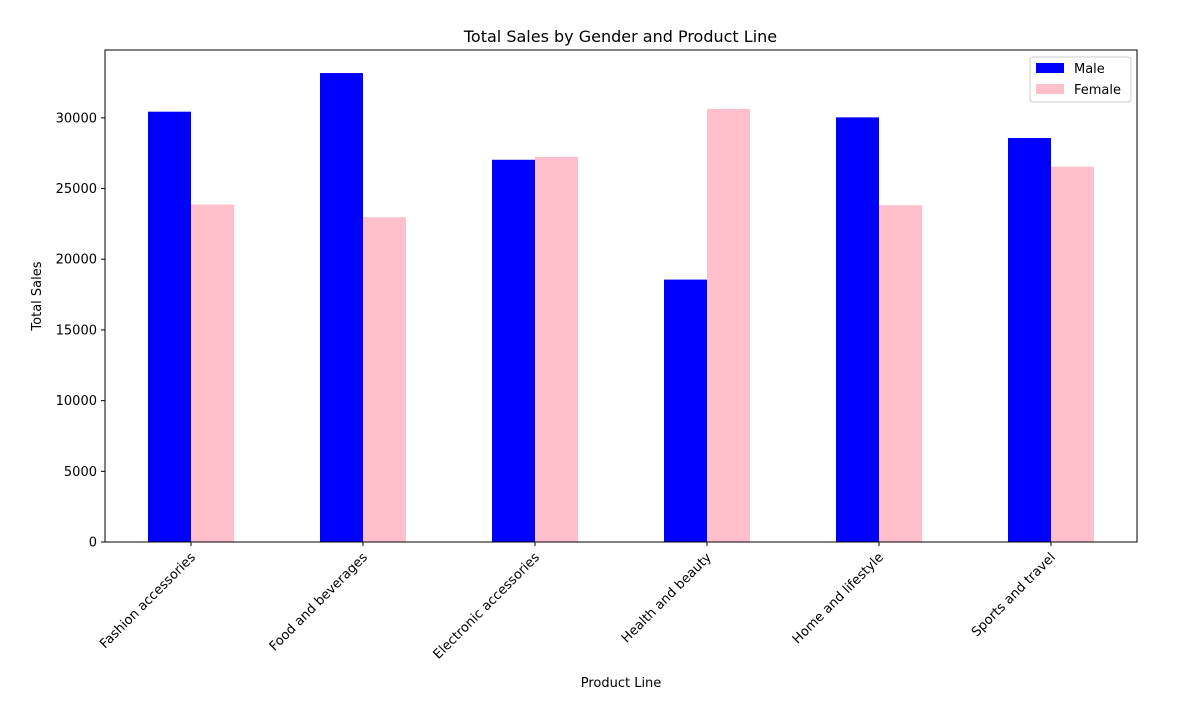 The height and width of the screenshot is (721, 1183). Describe the element at coordinates (93, 543) in the screenshot. I see `y-tick-label: 0` at that location.